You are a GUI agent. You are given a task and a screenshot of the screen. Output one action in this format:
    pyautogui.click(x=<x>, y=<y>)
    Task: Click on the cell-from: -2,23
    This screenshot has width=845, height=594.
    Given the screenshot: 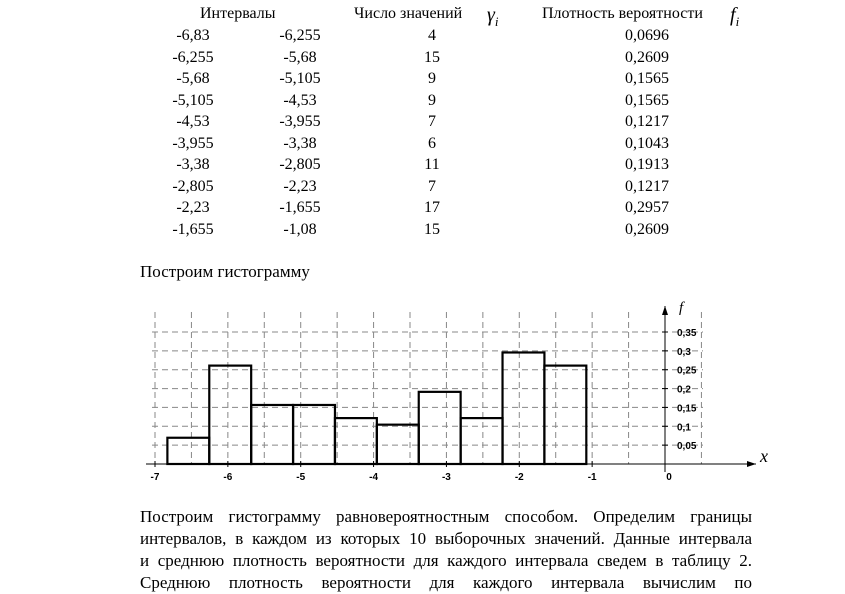 What is the action you would take?
    pyautogui.click(x=193, y=207)
    